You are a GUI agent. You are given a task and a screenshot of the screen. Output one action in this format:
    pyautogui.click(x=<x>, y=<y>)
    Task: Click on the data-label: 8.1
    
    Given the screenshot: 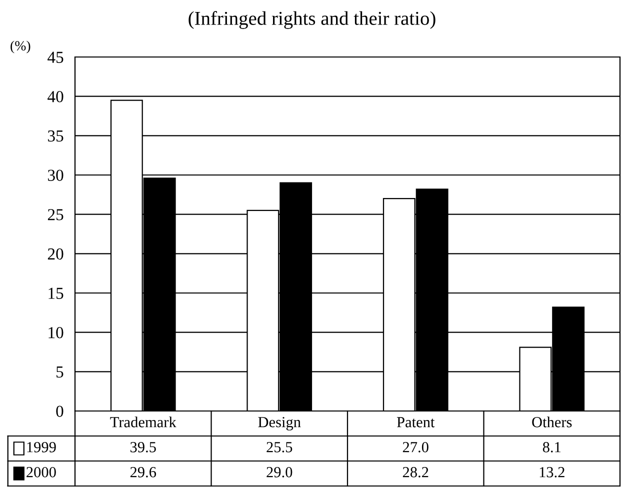 What is the action you would take?
    pyautogui.click(x=551, y=447)
    